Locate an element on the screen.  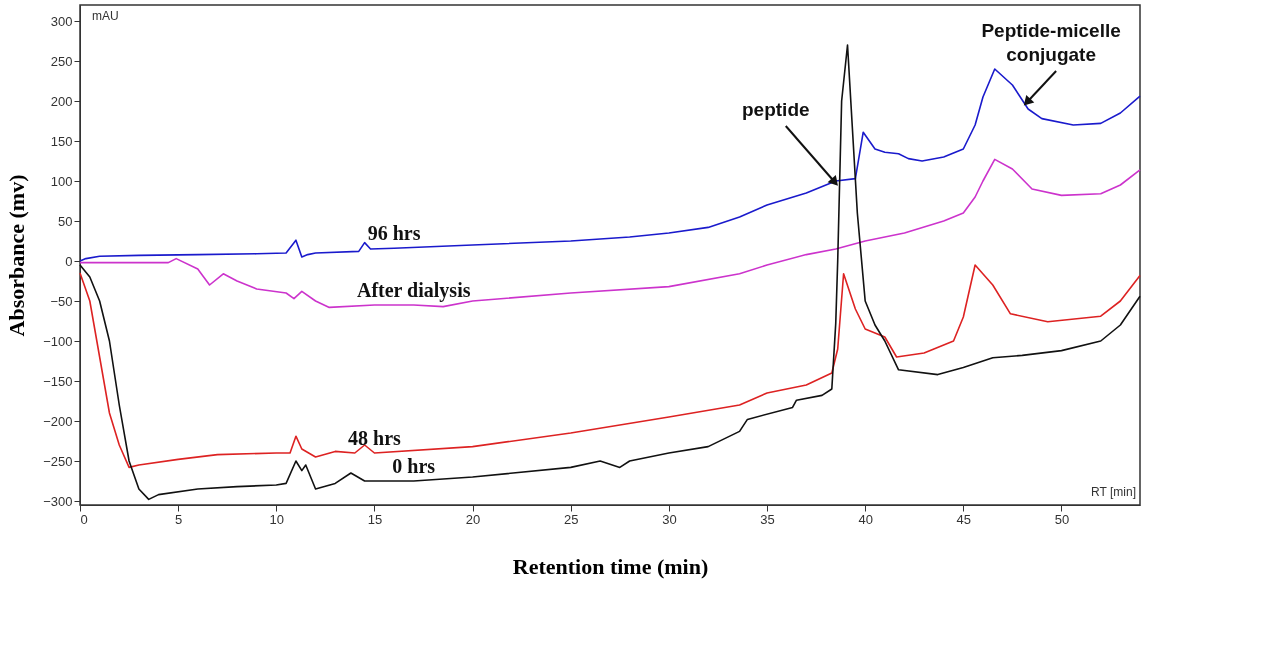
y-tick-label: 200 is located at coordinates (61, 101).